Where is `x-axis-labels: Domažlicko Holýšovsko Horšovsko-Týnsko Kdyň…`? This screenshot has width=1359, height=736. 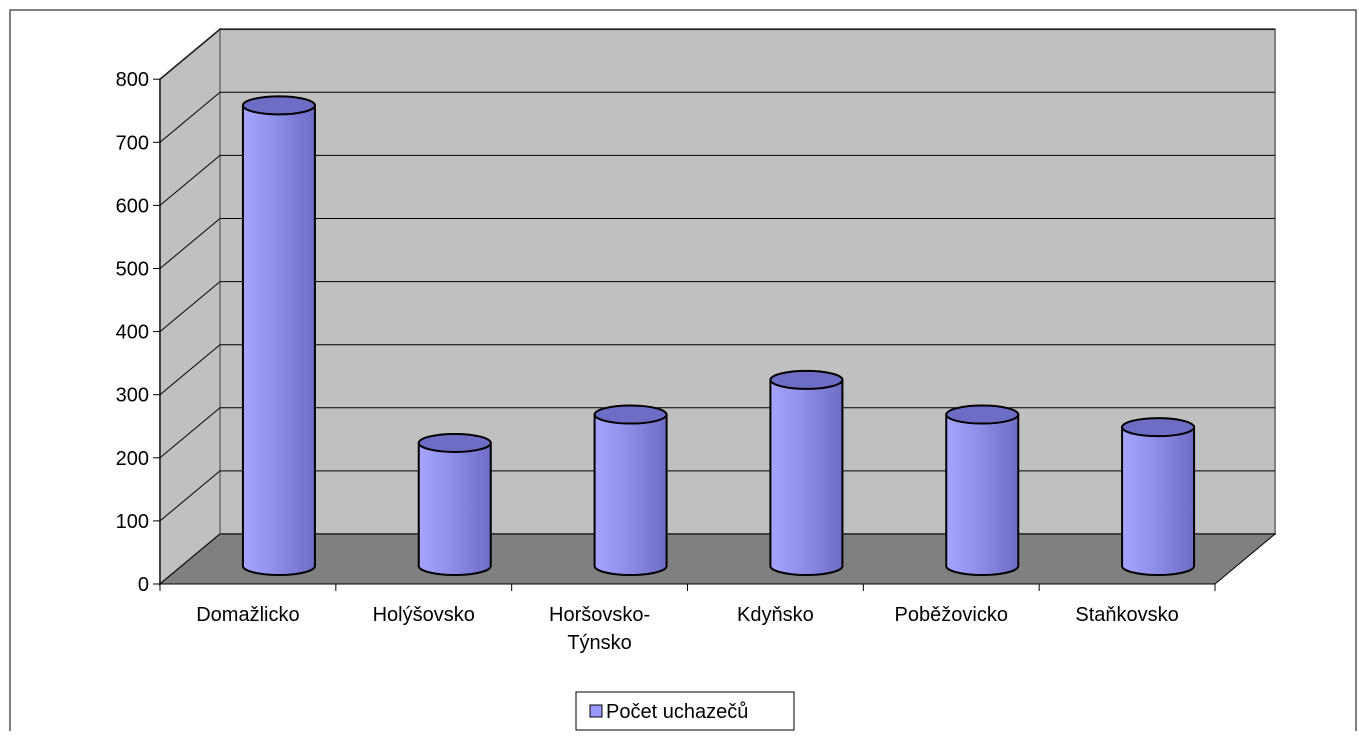 x-axis-labels: Domažlicko Holýšovsko Horšovsko-Týnsko Kdyň… is located at coordinates (687, 619).